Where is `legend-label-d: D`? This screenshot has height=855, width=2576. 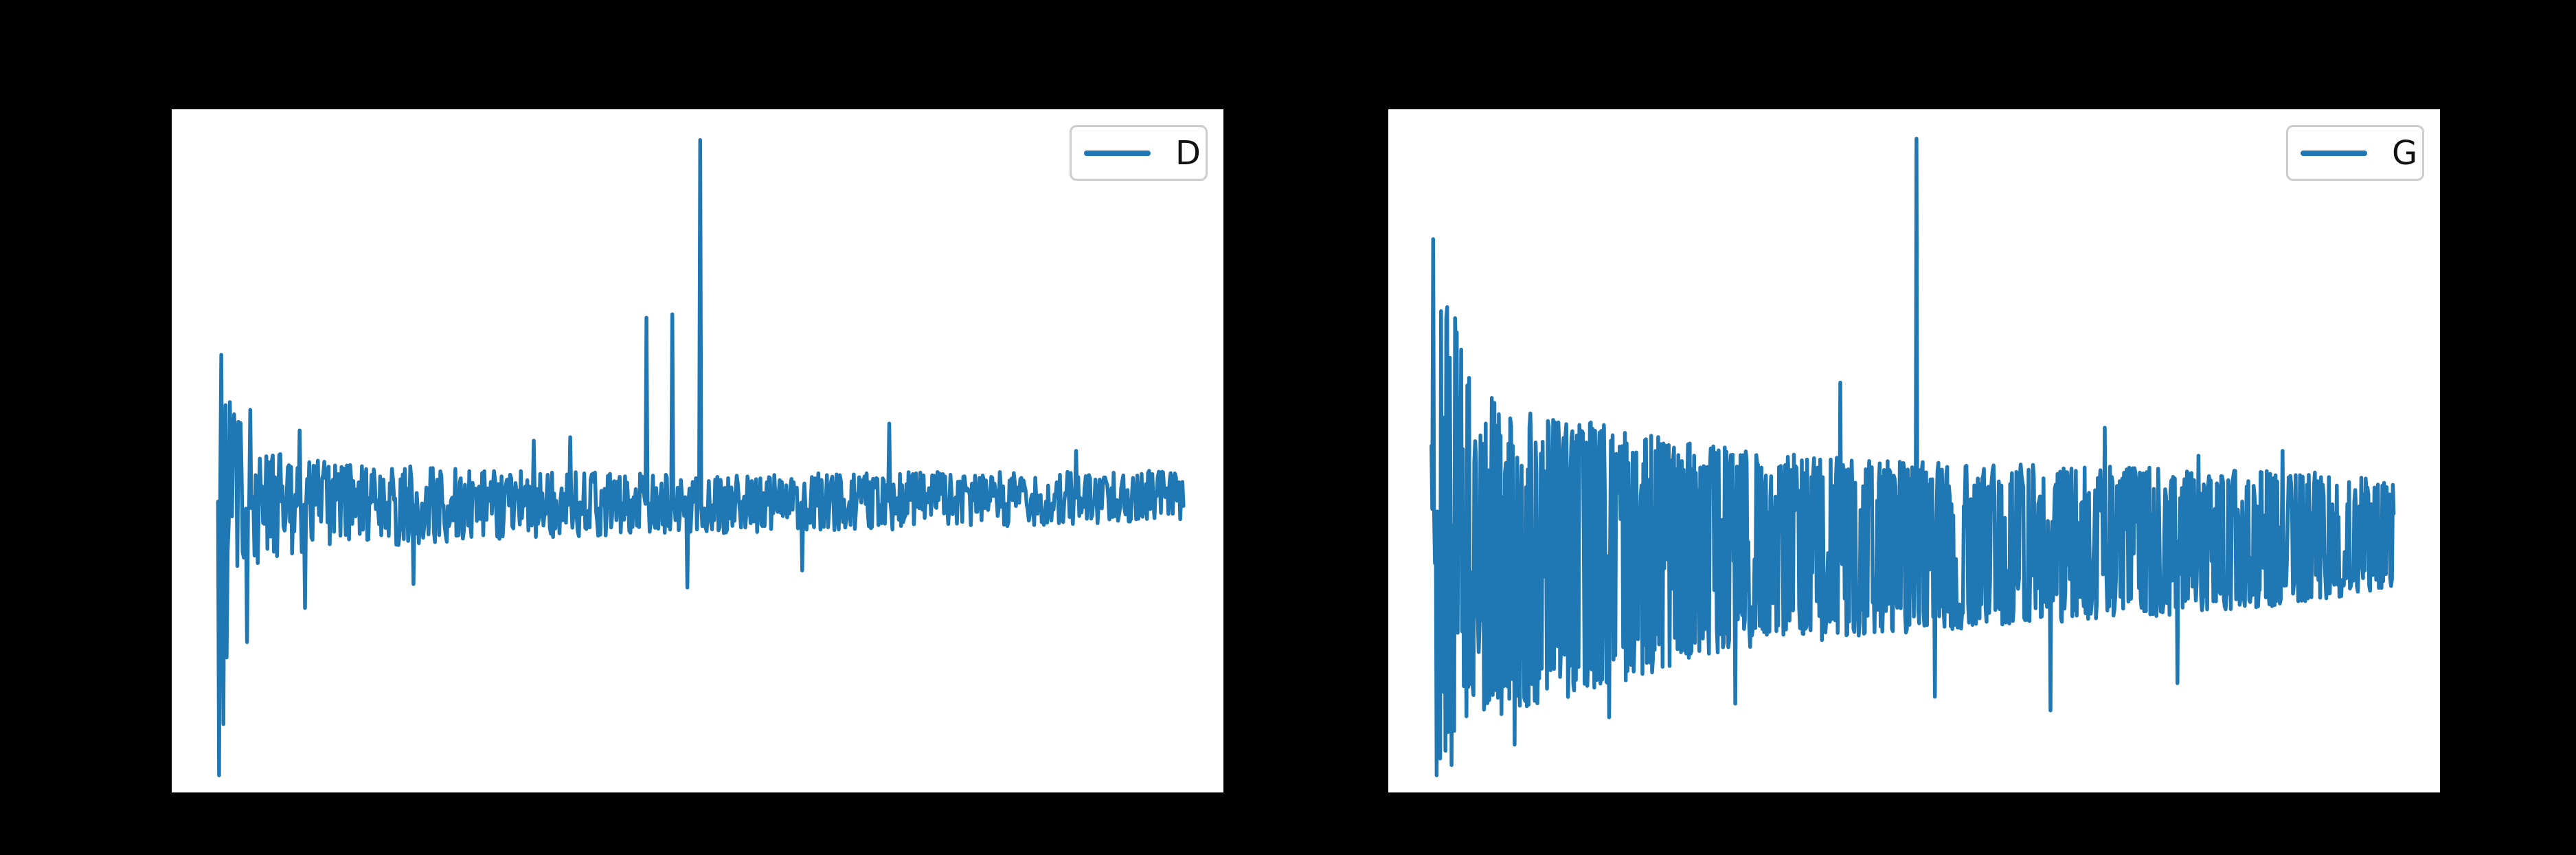
legend-label-d: D is located at coordinates (1188, 153).